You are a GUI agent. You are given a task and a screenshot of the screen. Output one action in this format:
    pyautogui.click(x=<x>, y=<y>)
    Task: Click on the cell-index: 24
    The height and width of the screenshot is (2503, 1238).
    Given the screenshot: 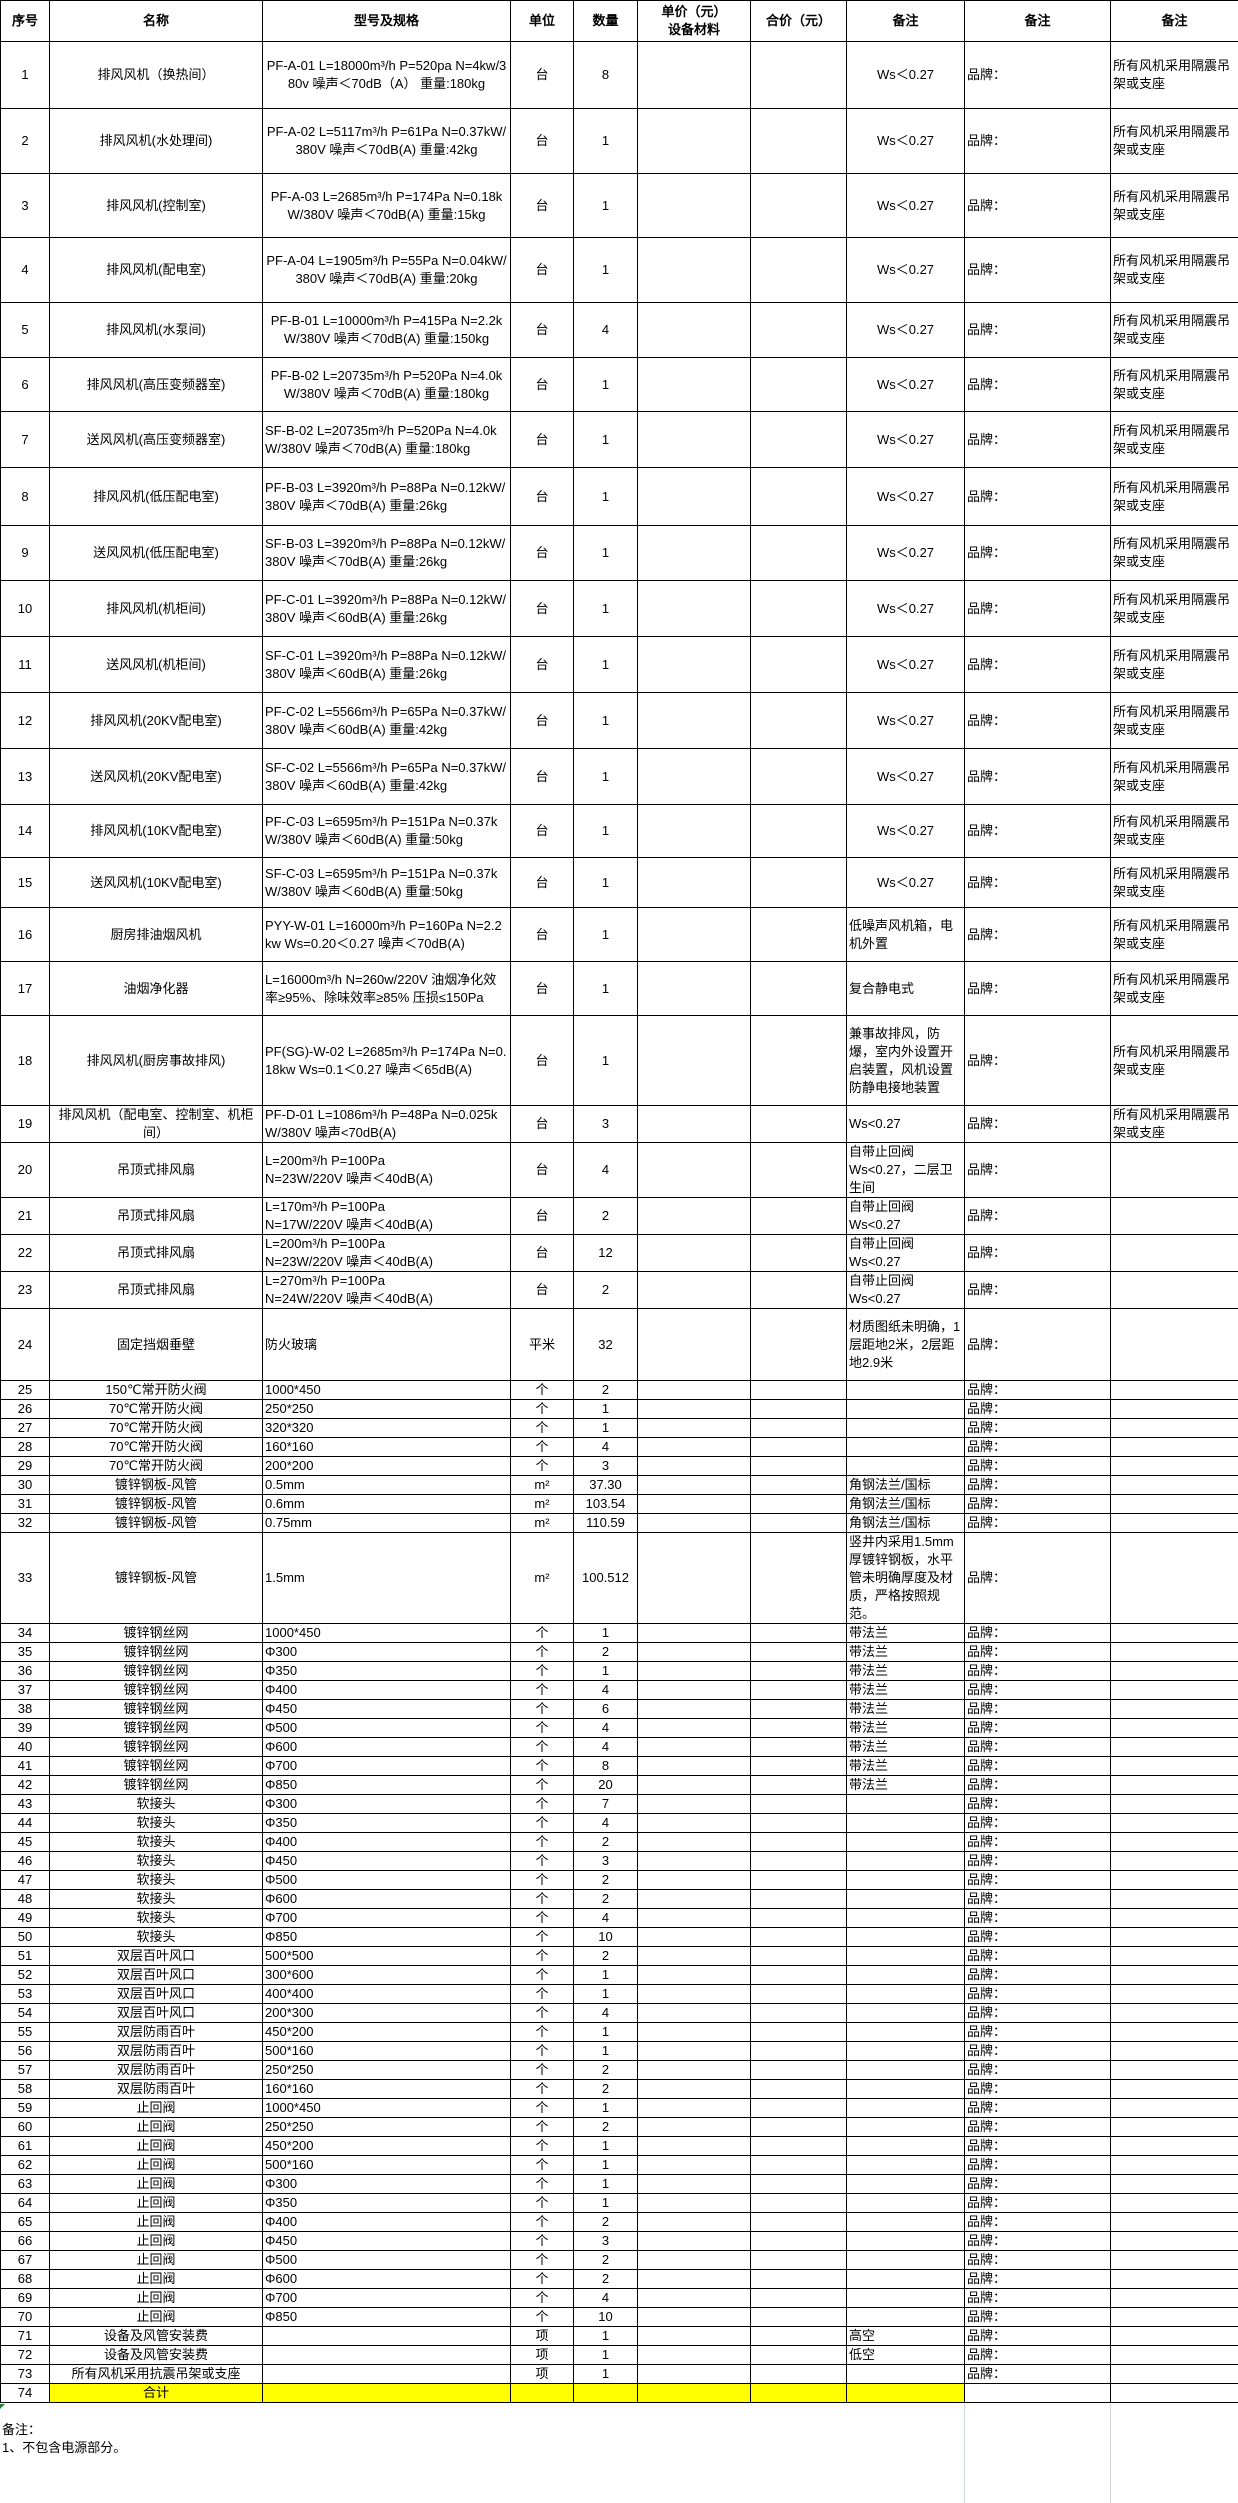 What is the action you would take?
    pyautogui.click(x=25, y=1345)
    